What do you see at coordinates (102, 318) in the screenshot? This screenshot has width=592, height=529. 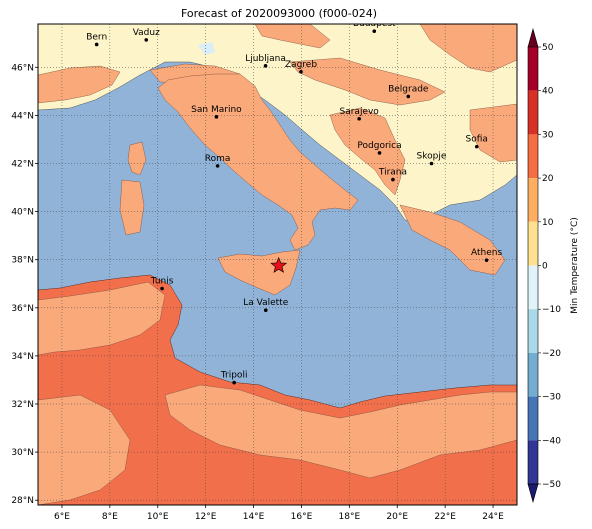 I see `north-africa-mild-tunisia` at bounding box center [102, 318].